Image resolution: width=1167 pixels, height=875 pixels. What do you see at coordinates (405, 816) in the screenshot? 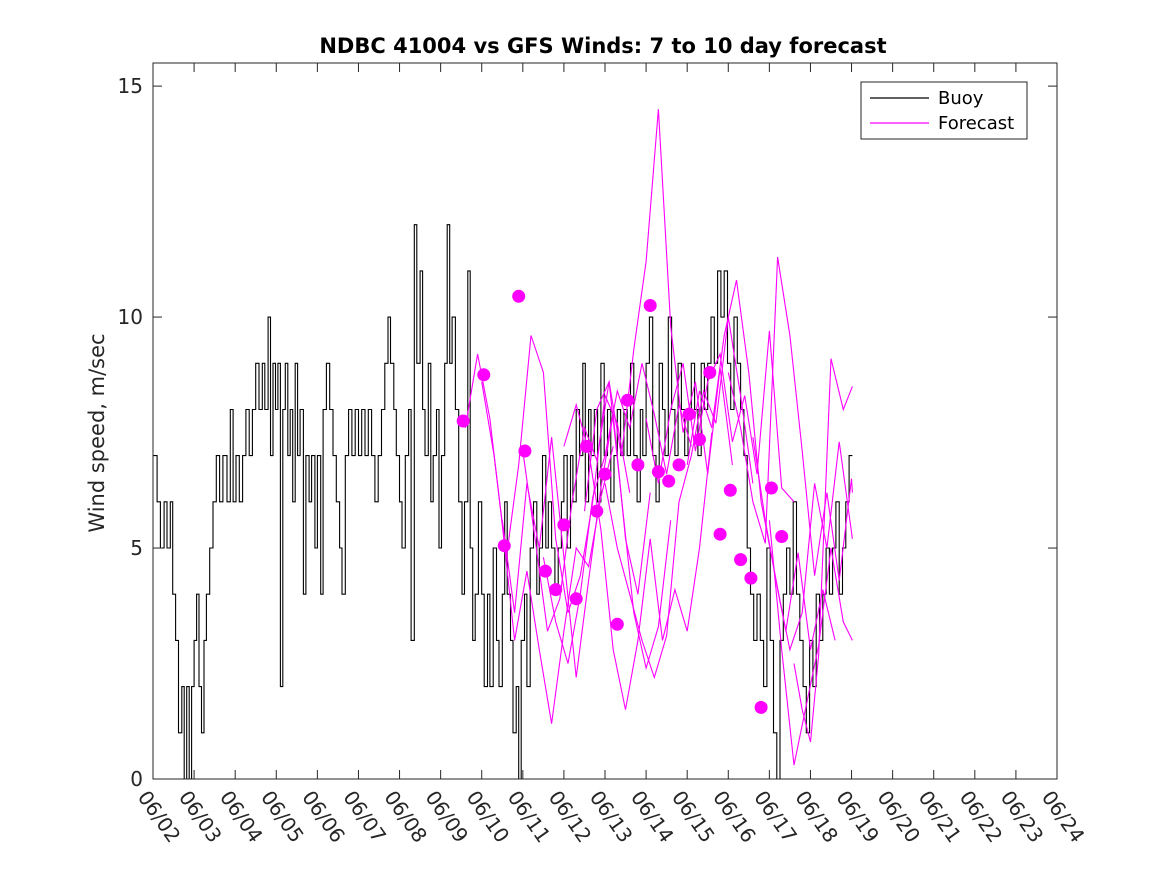
I see `x-tick-label-06-08: 06/08` at bounding box center [405, 816].